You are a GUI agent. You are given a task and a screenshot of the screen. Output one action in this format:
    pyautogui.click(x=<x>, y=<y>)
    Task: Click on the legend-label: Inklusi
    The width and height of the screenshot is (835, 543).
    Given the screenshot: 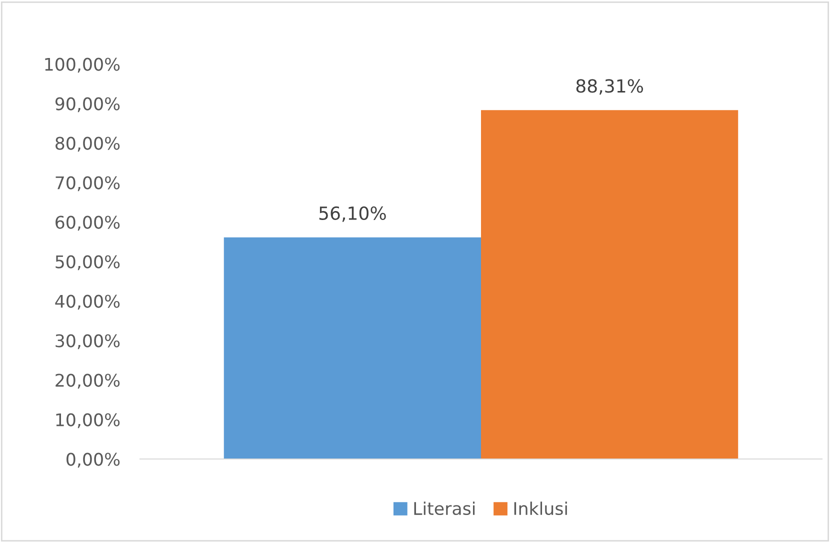 What is the action you would take?
    pyautogui.click(x=540, y=509)
    